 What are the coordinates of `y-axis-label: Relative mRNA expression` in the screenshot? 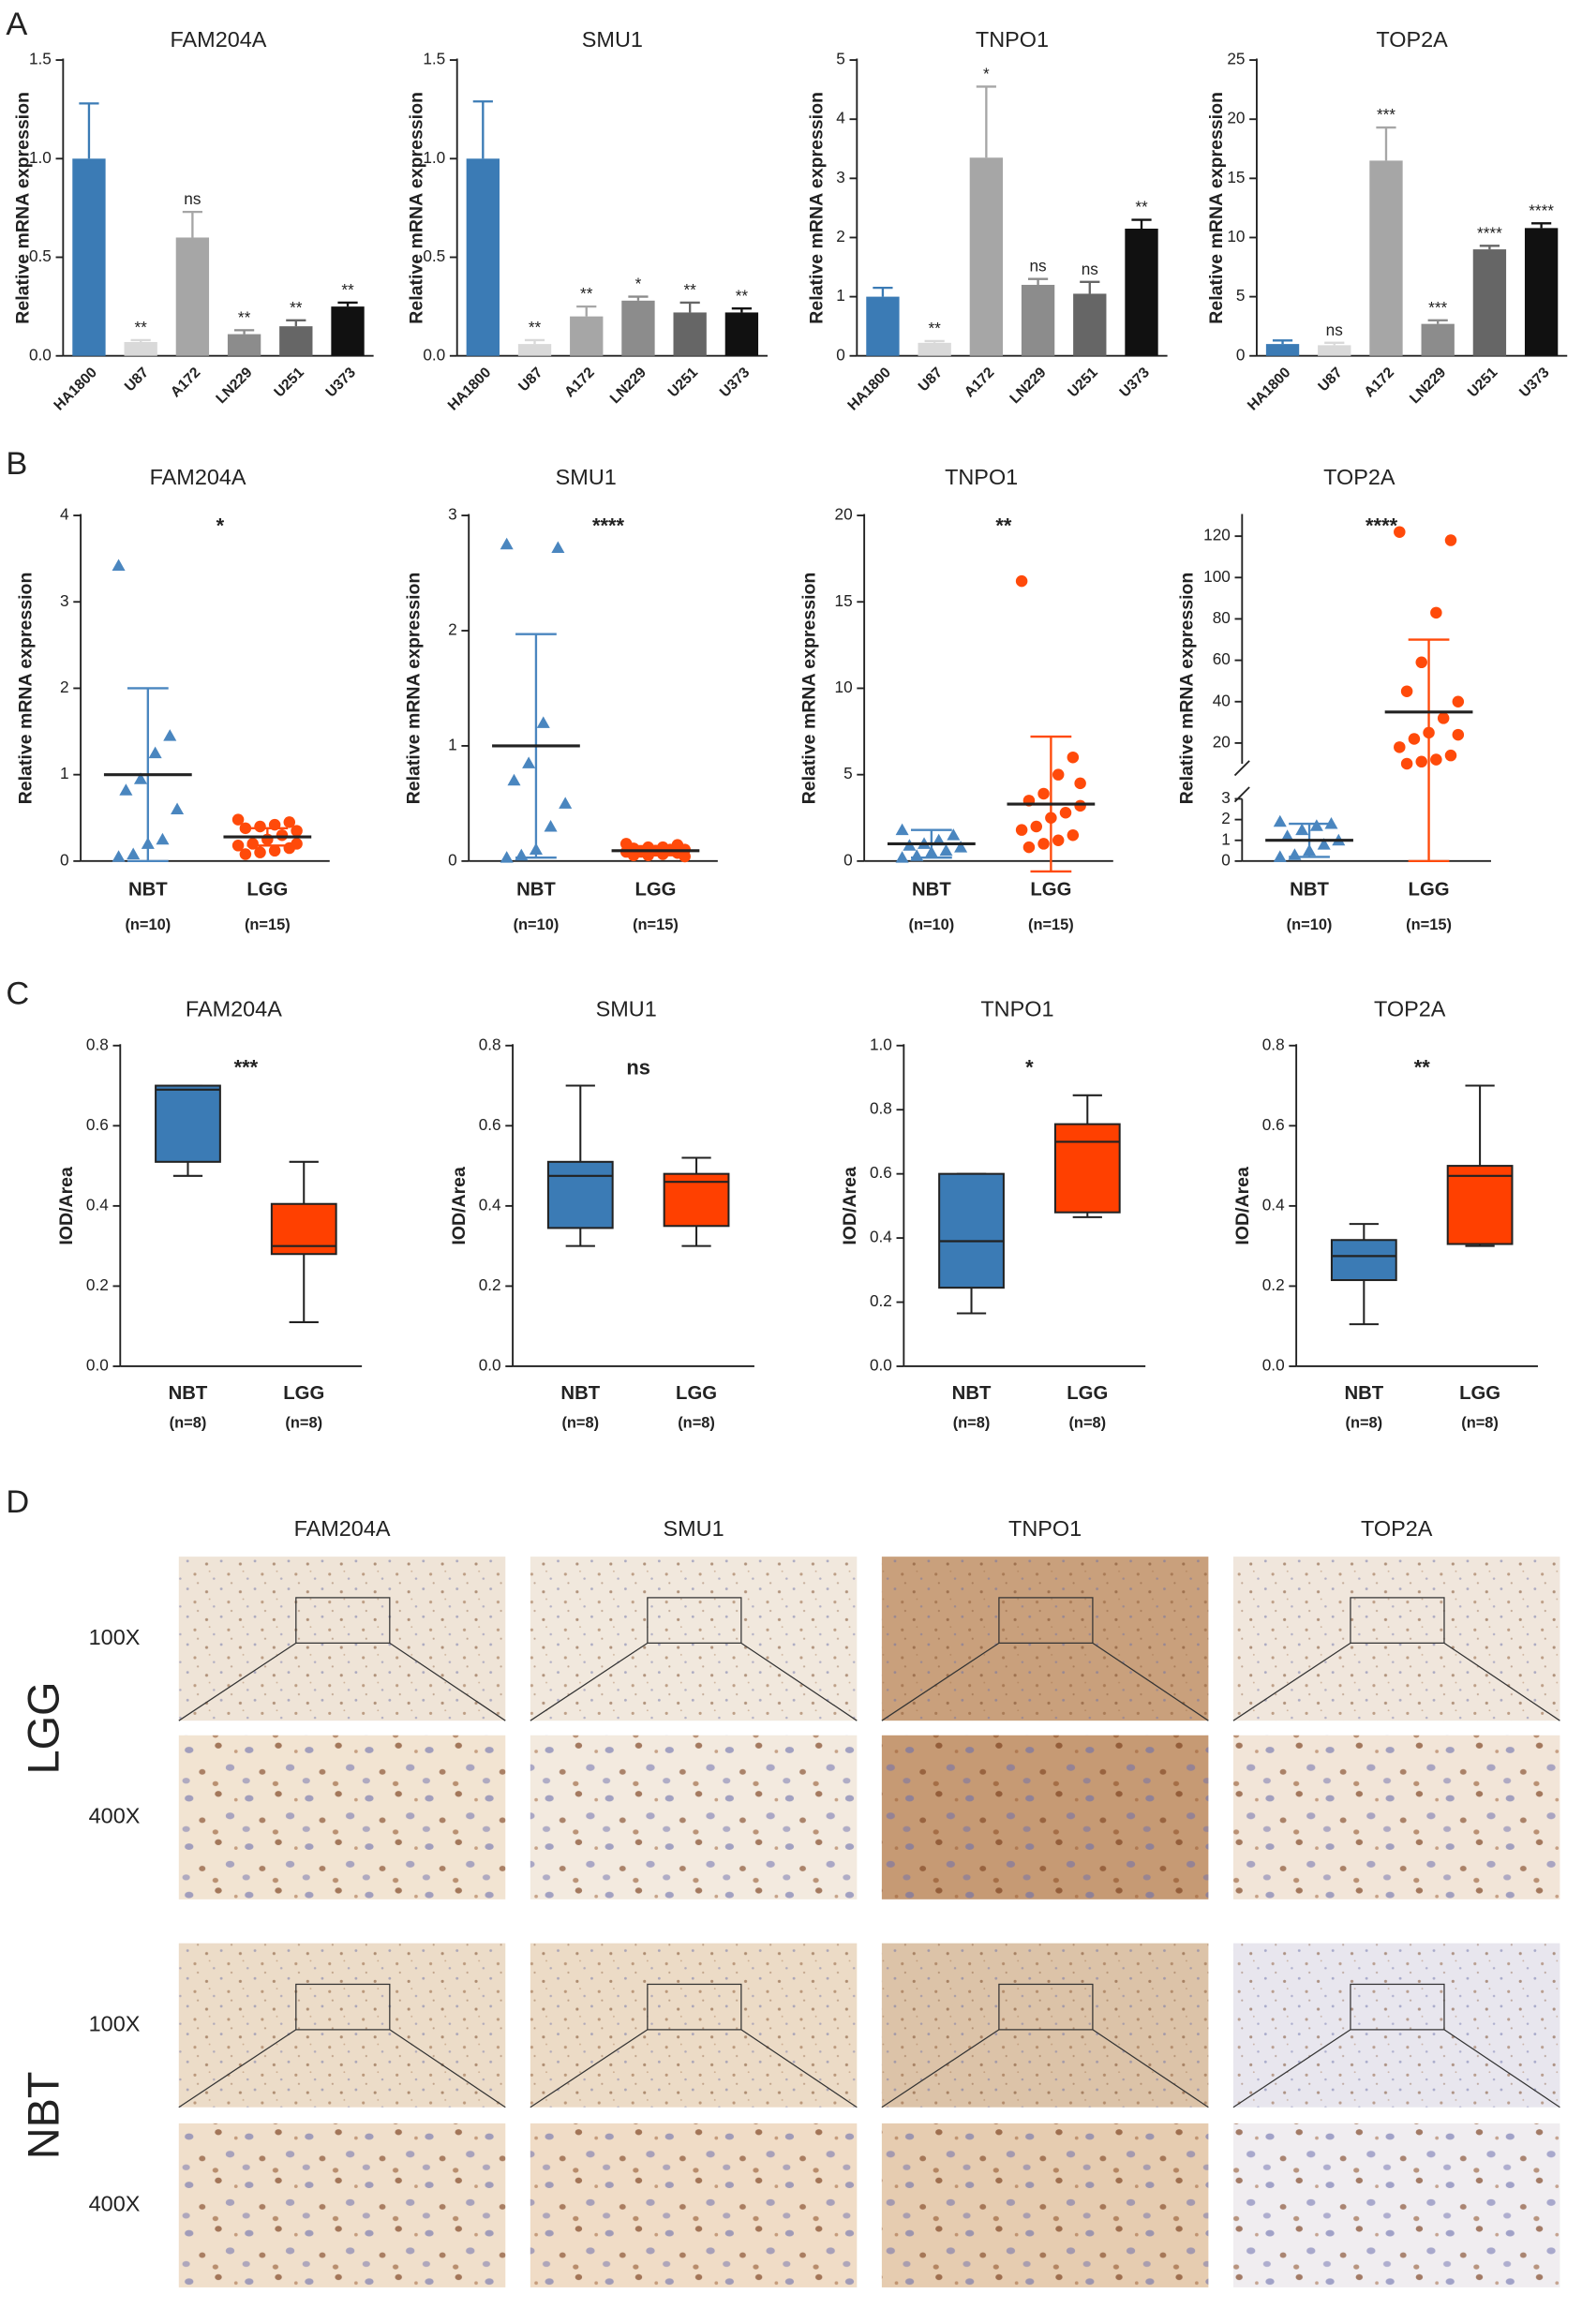 It's located at (808, 689).